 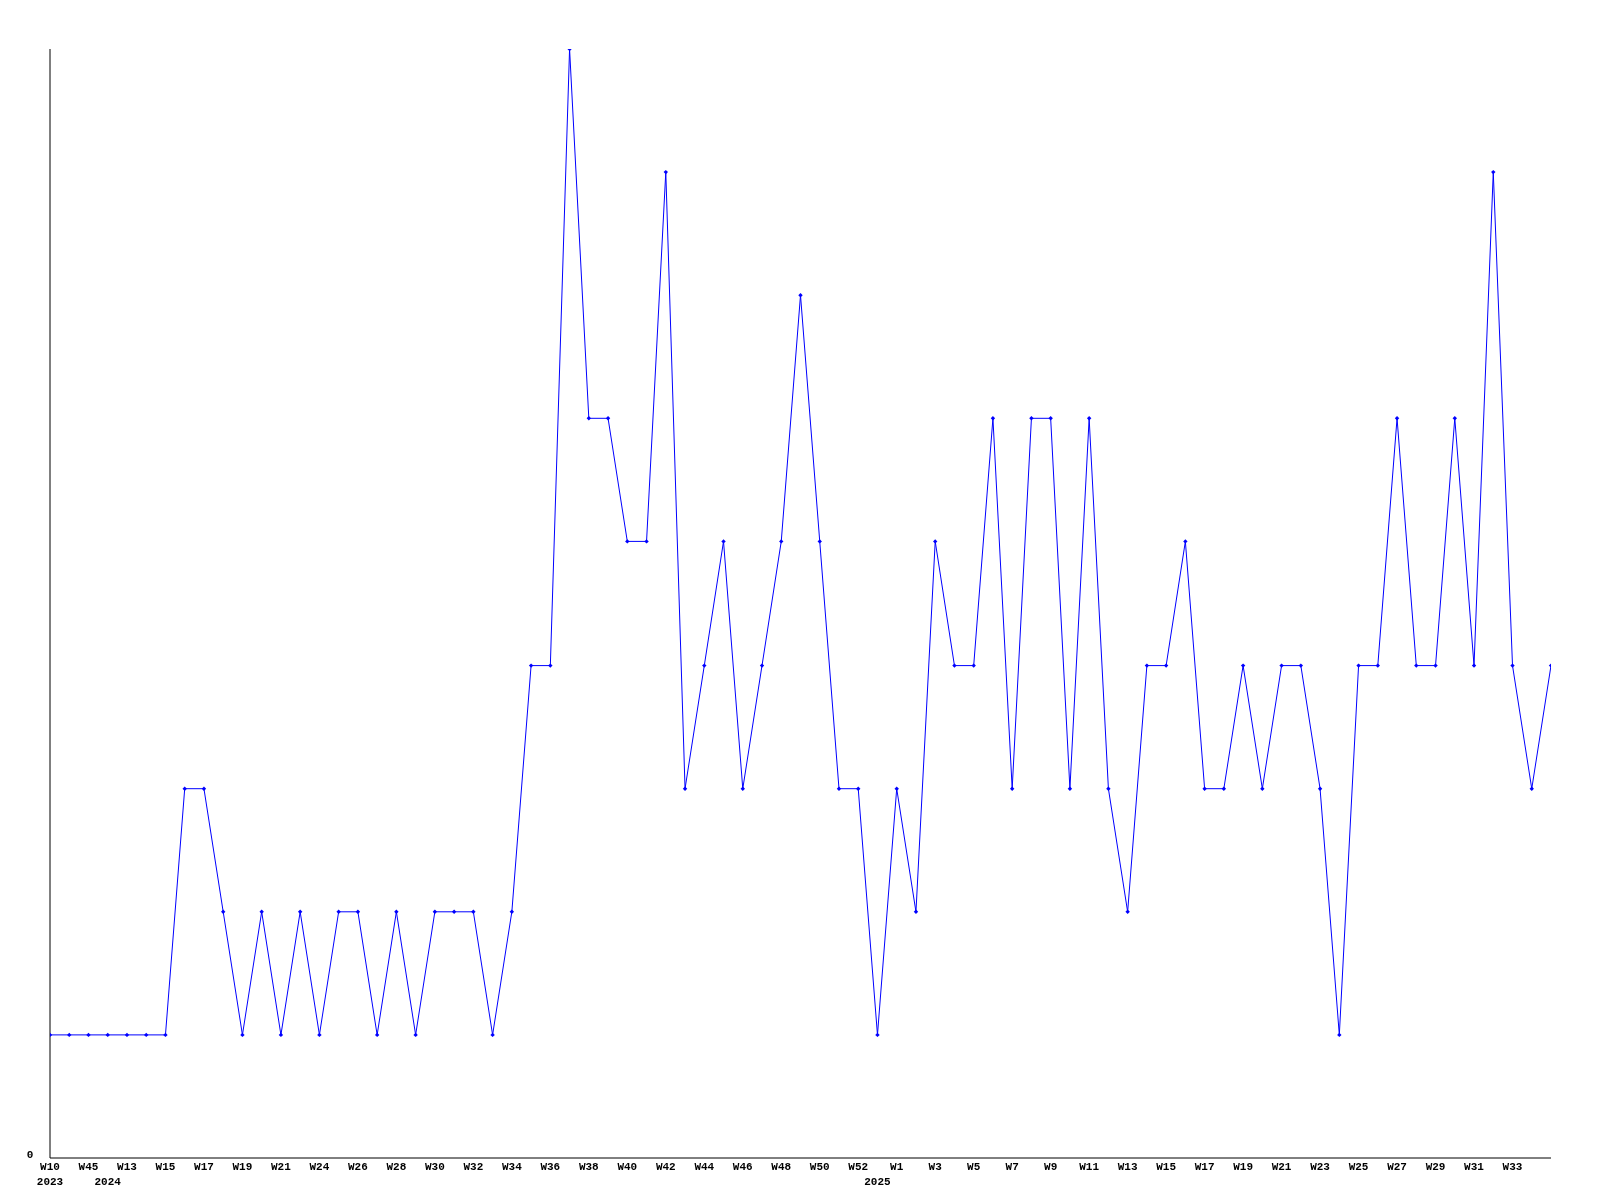 What do you see at coordinates (1474, 1167) in the screenshot?
I see `x-tick-label: W31` at bounding box center [1474, 1167].